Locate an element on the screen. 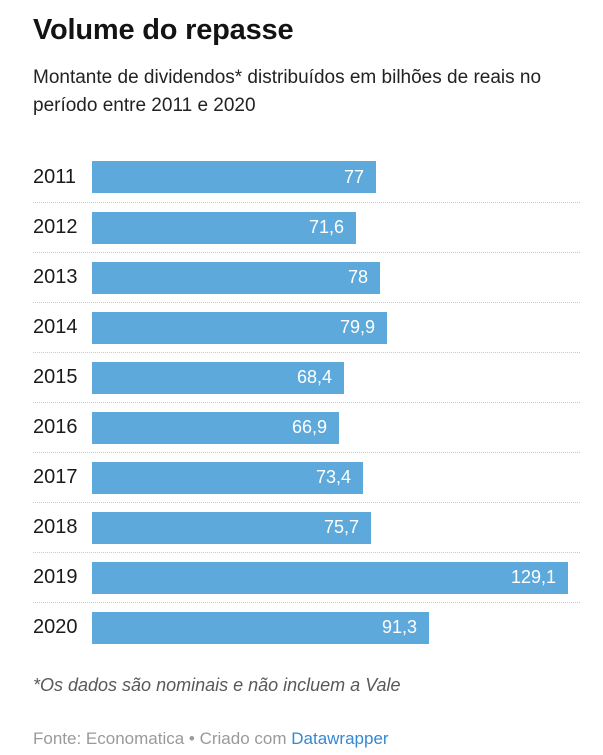  bar: 73,4 is located at coordinates (227, 477).